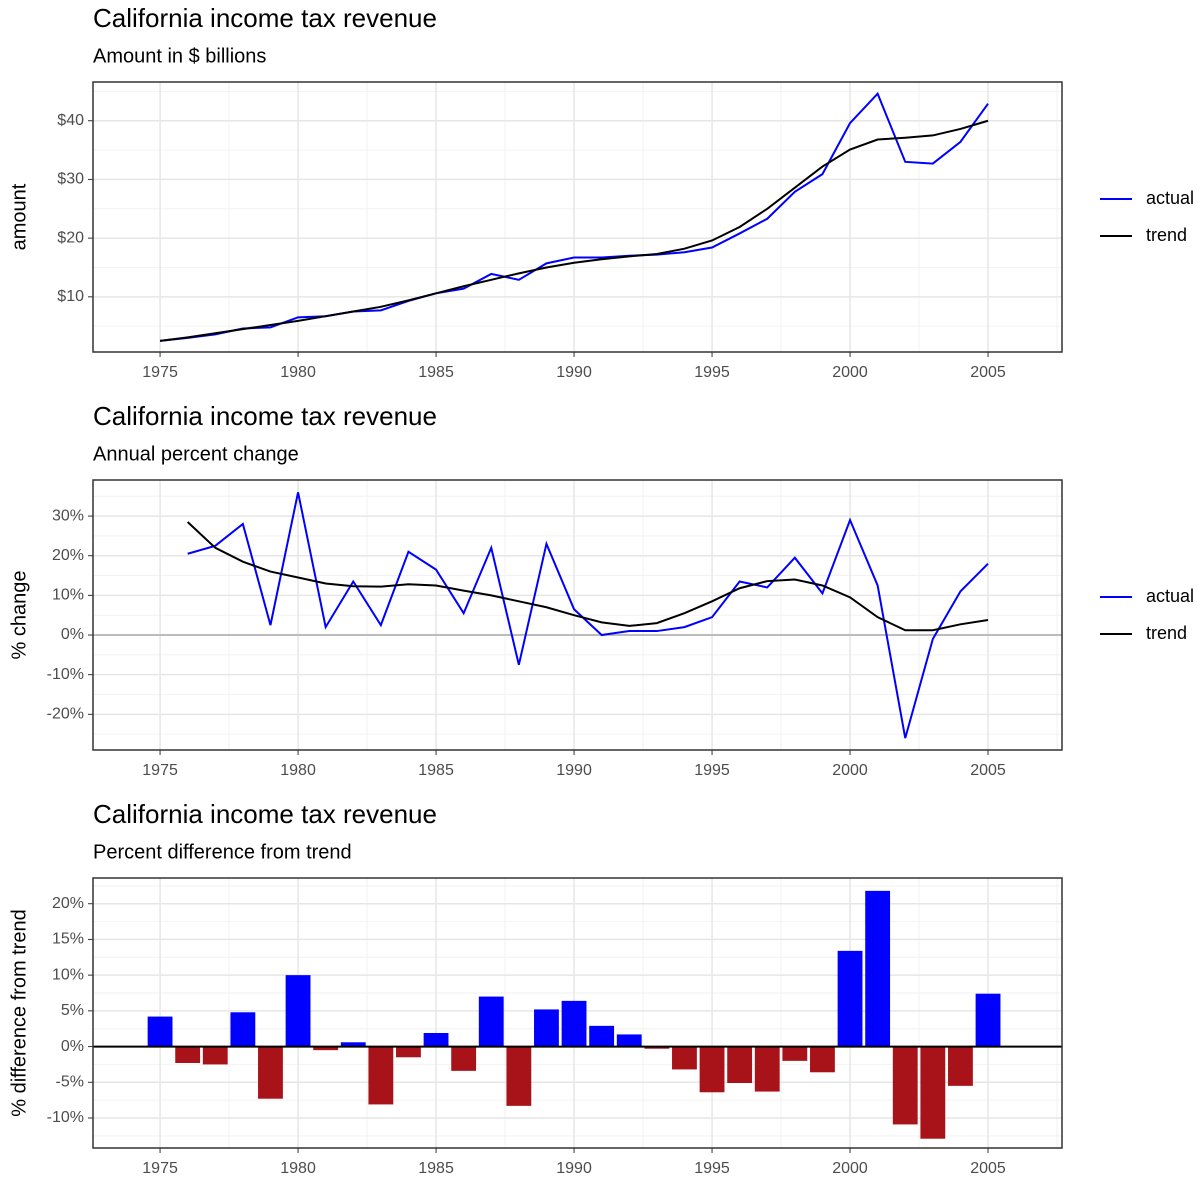 Image resolution: width=1204 pixels, height=1186 pixels. What do you see at coordinates (70, 296) in the screenshot?
I see `y-tick-label: $10` at bounding box center [70, 296].